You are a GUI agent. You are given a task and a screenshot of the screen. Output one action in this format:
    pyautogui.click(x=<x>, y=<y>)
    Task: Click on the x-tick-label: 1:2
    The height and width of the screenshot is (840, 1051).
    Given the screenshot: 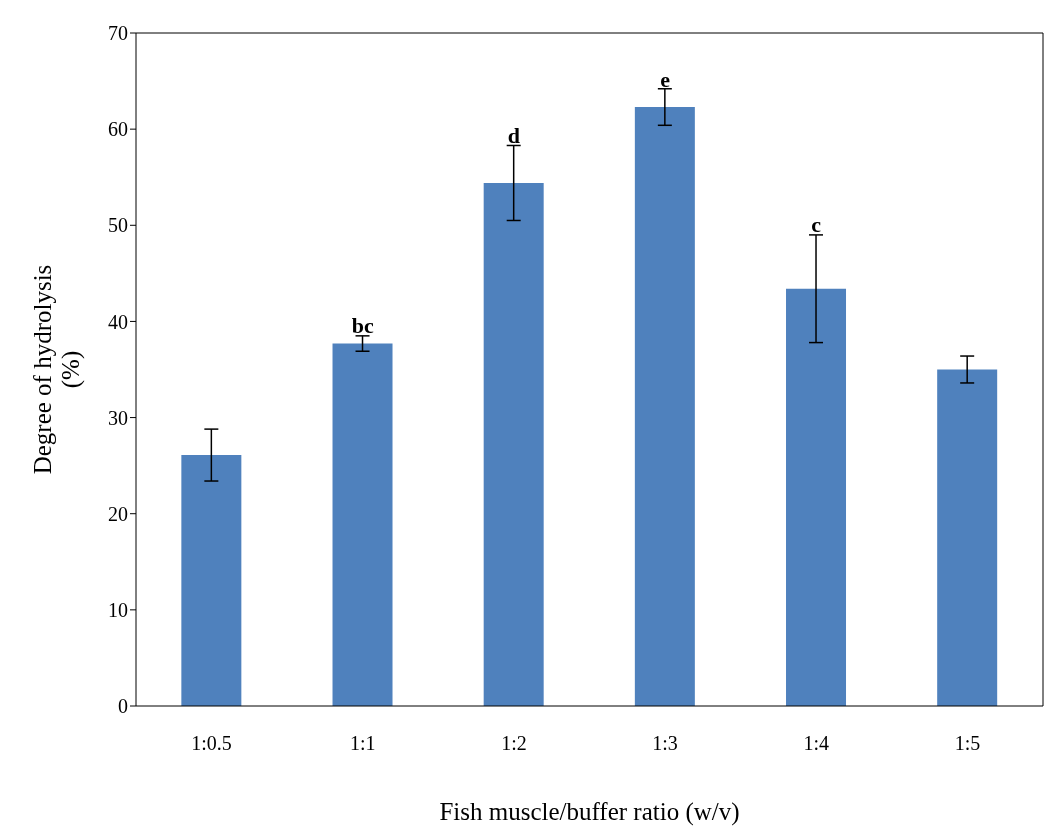 What is the action you would take?
    pyautogui.click(x=514, y=743)
    